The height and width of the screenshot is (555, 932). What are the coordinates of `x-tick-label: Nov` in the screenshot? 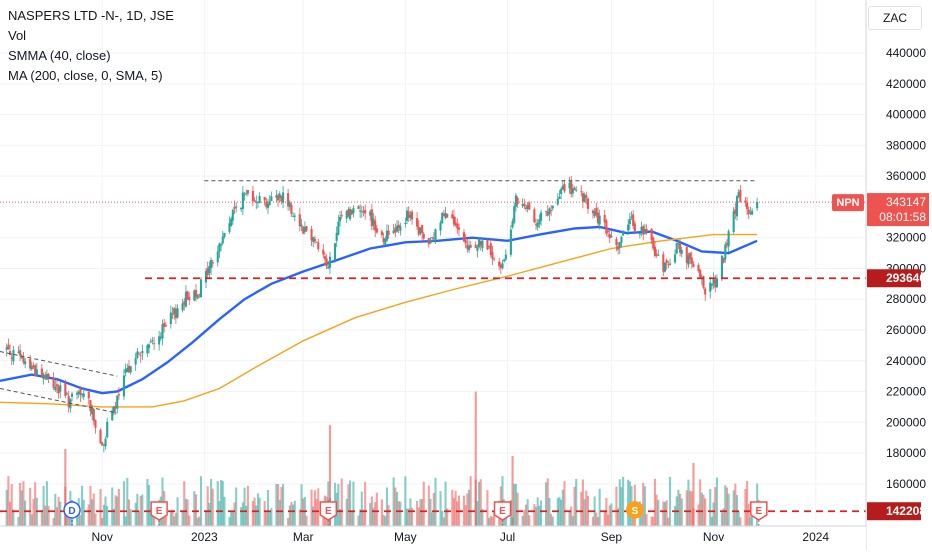 It's located at (102, 537).